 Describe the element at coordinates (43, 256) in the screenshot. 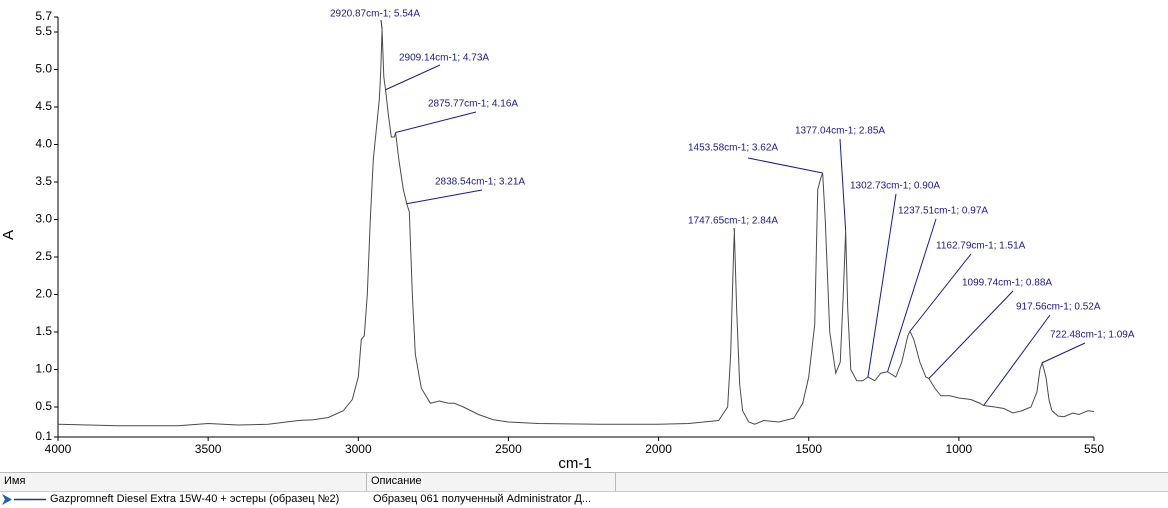

I see `y-tick-label: 2.5` at that location.